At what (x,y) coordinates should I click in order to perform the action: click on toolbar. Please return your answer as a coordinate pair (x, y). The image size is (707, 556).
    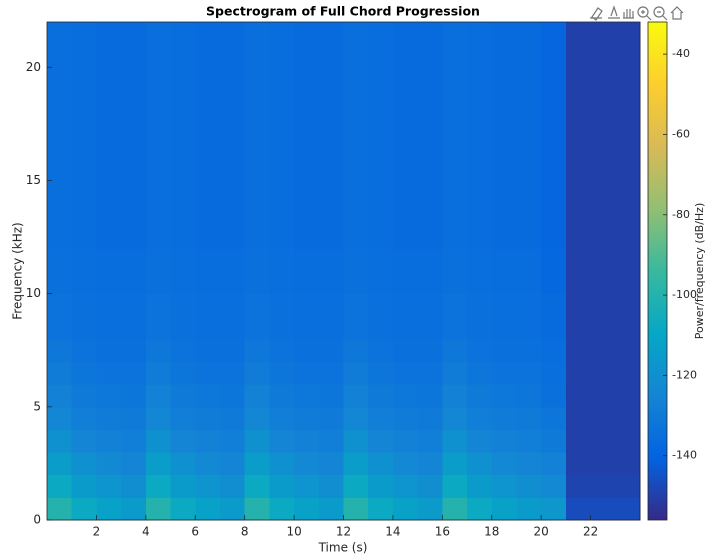
    Looking at the image, I should click on (637, 13).